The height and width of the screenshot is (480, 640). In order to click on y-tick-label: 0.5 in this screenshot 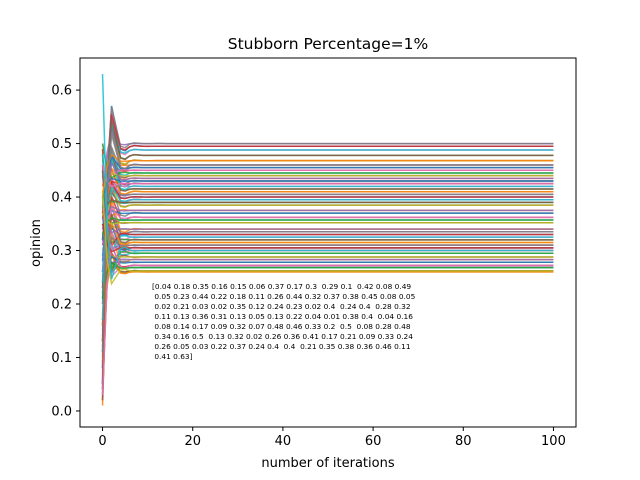, I will do `click(61, 144)`.